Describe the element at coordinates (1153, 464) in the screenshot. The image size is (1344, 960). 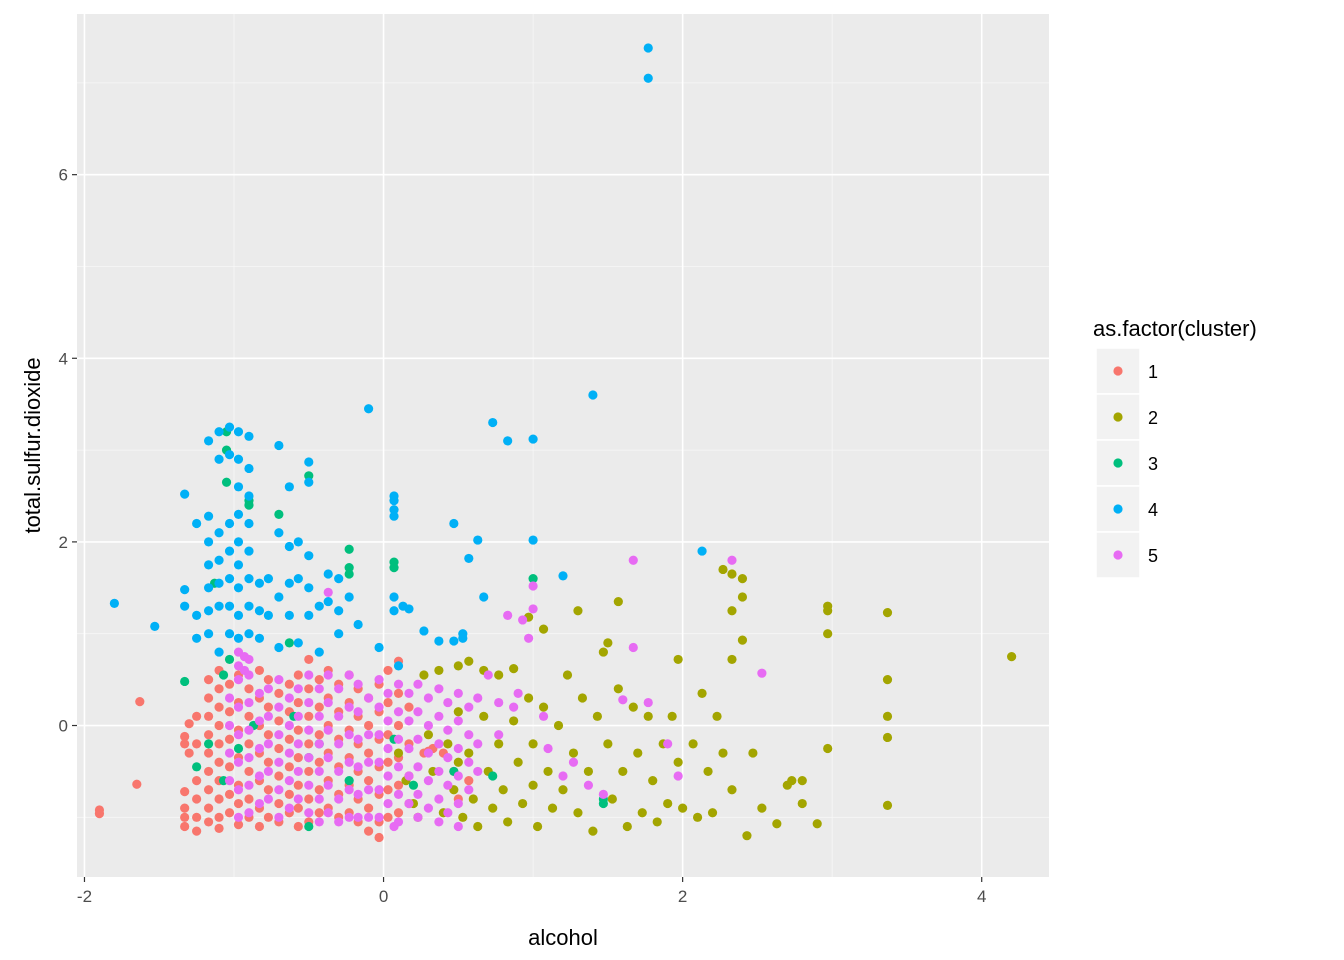
I see `legend-label: 3` at that location.